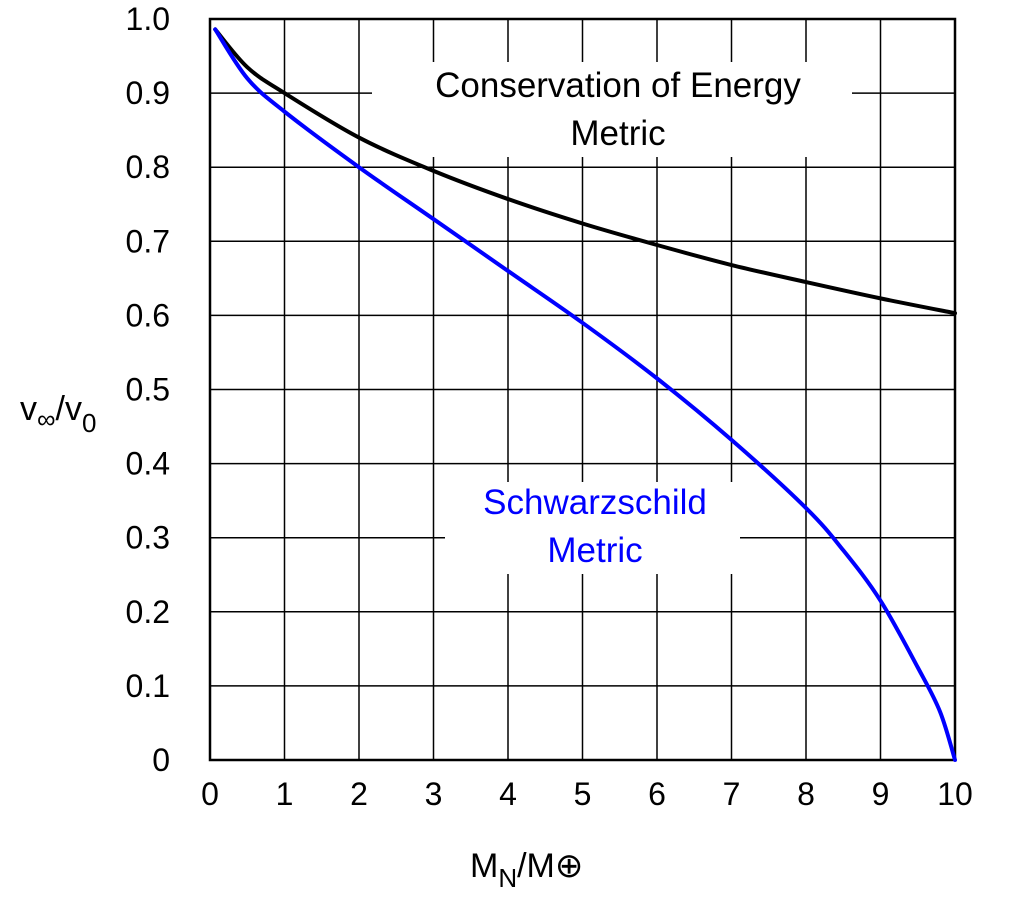 The image size is (1020, 907). What do you see at coordinates (595, 502) in the screenshot?
I see `series-label-schwarzschild-line1: Schwarzschild` at bounding box center [595, 502].